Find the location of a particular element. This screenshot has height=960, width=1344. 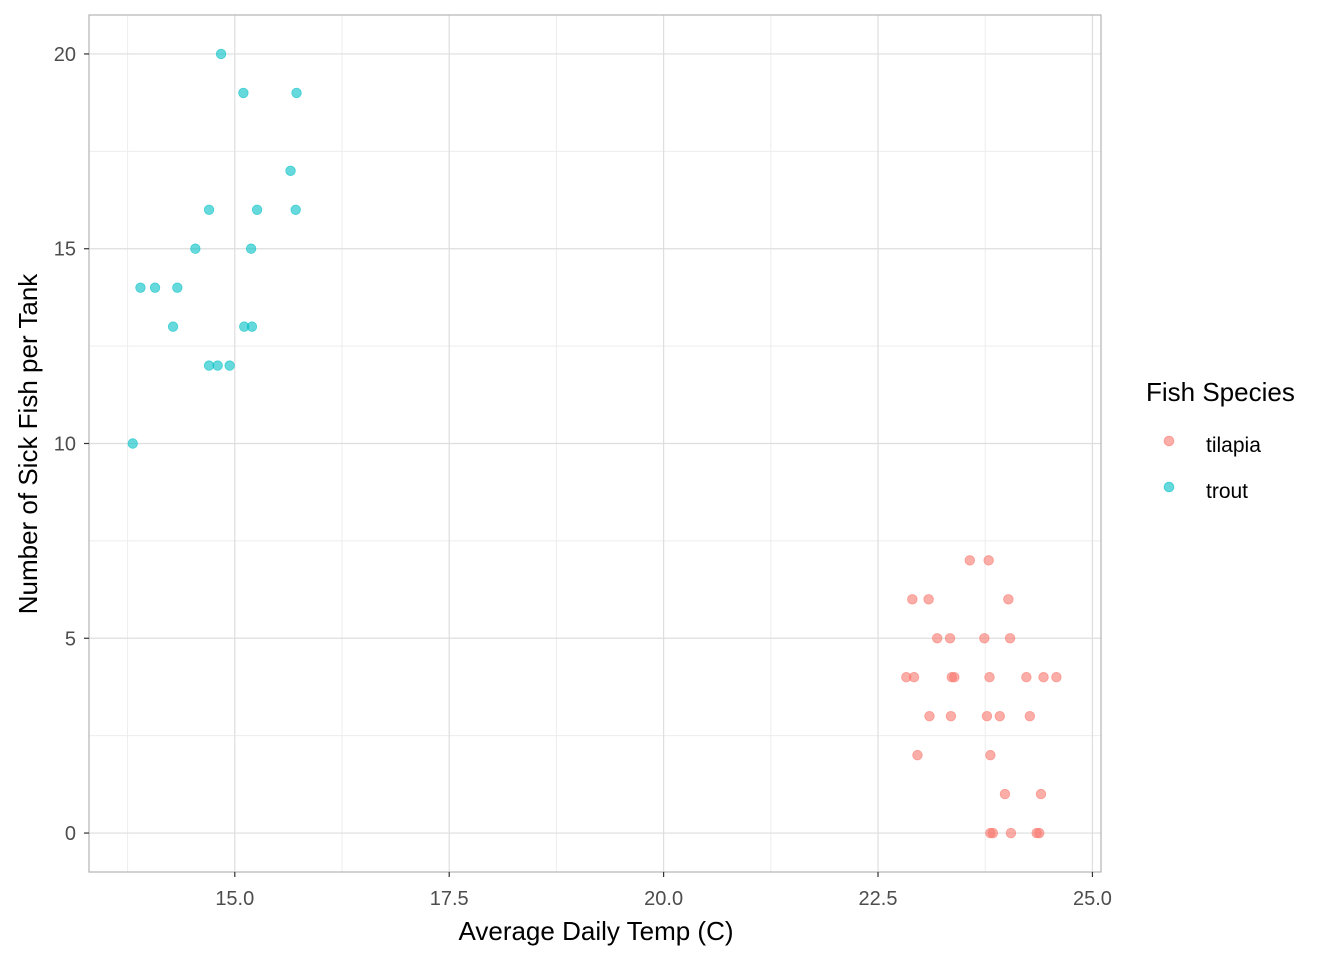

y-tick-label: 10 is located at coordinates (65, 445).